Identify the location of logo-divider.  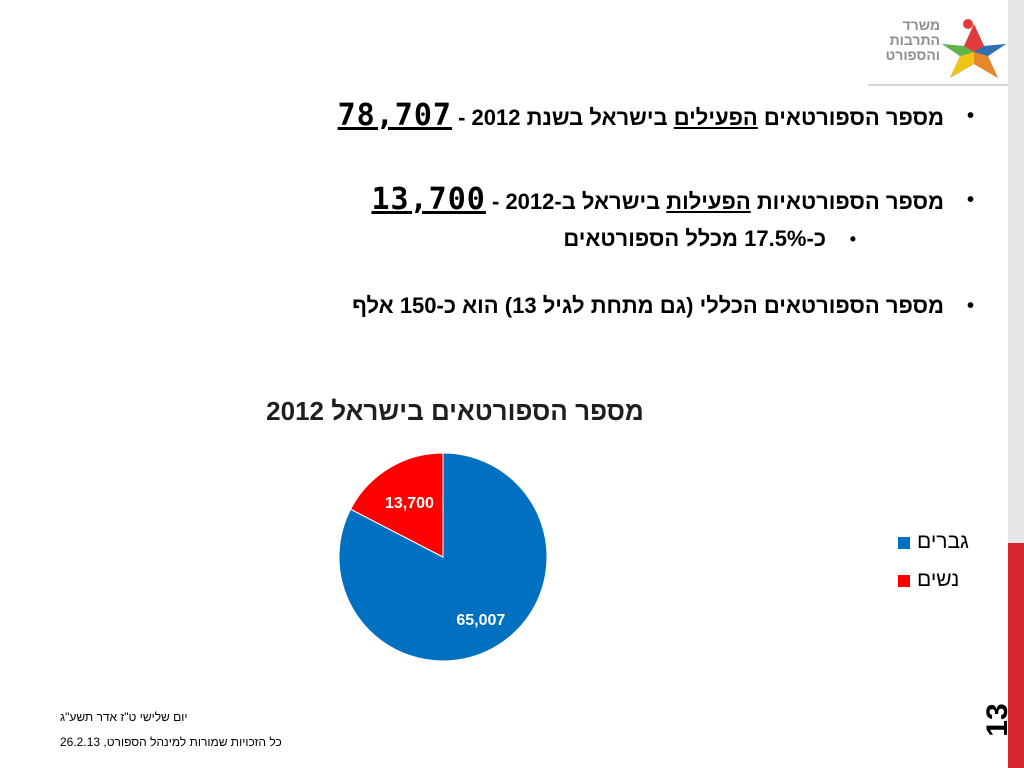
(938, 85).